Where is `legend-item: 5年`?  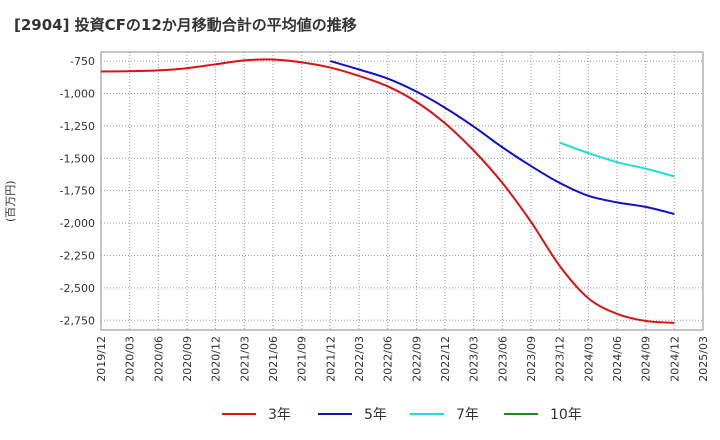 legend-item: 5年 is located at coordinates (352, 414).